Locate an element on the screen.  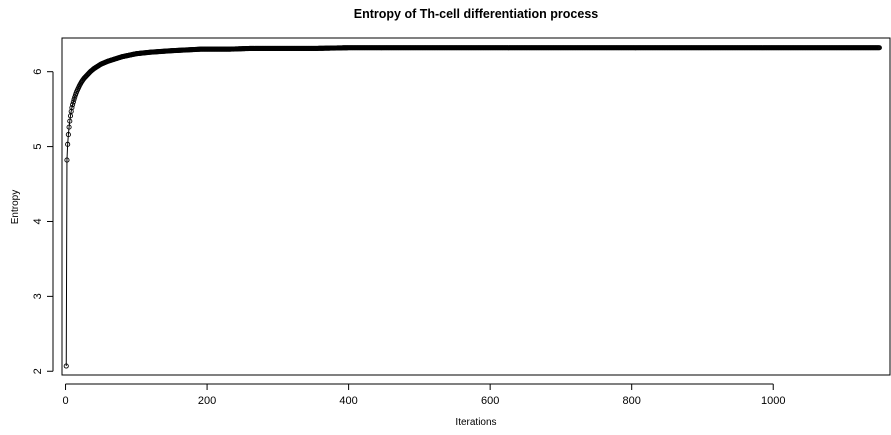
x-tick-label: 1000 is located at coordinates (773, 401).